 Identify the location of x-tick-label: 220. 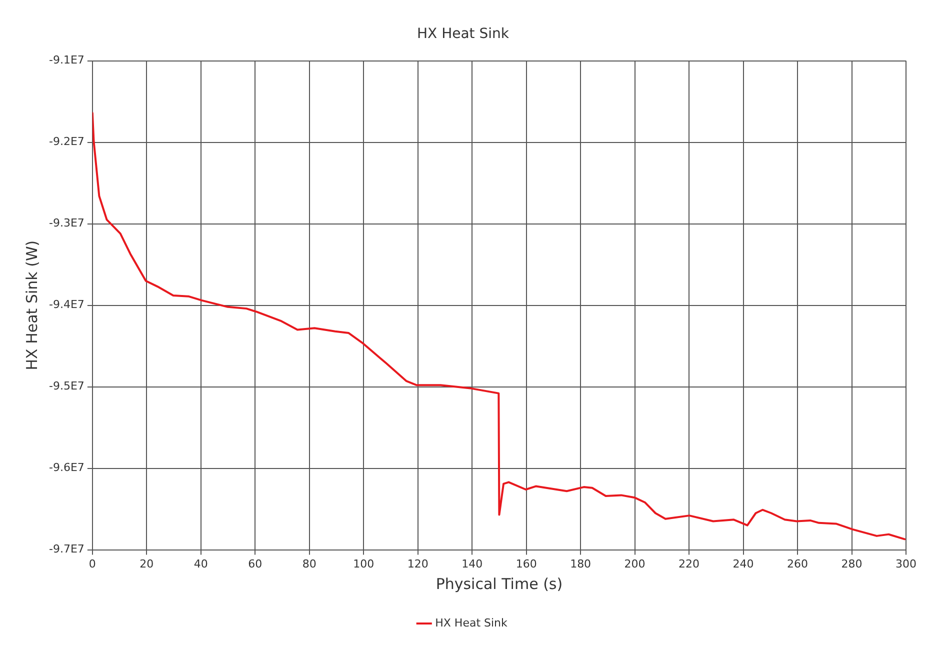
(689, 563).